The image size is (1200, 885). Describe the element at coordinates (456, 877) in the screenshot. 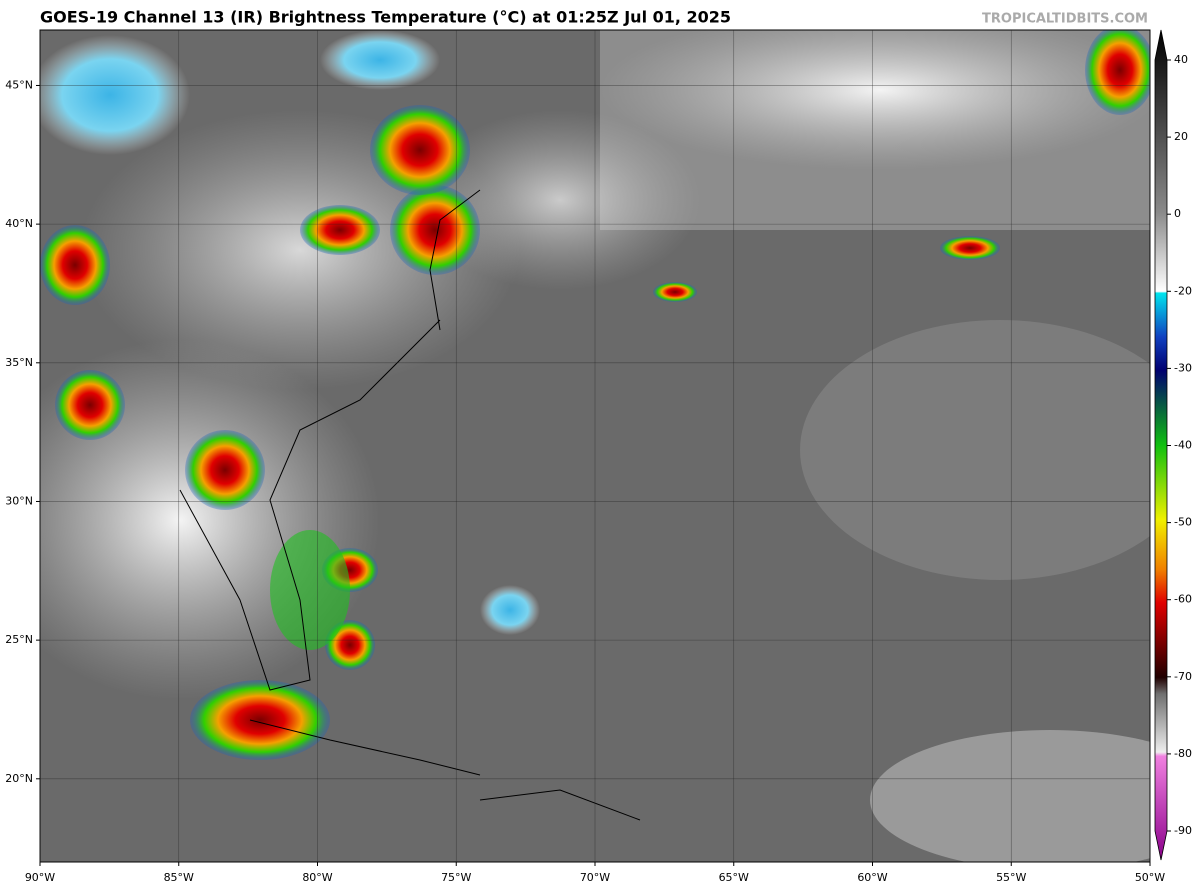

I see `x-tick-label: 75°W` at that location.